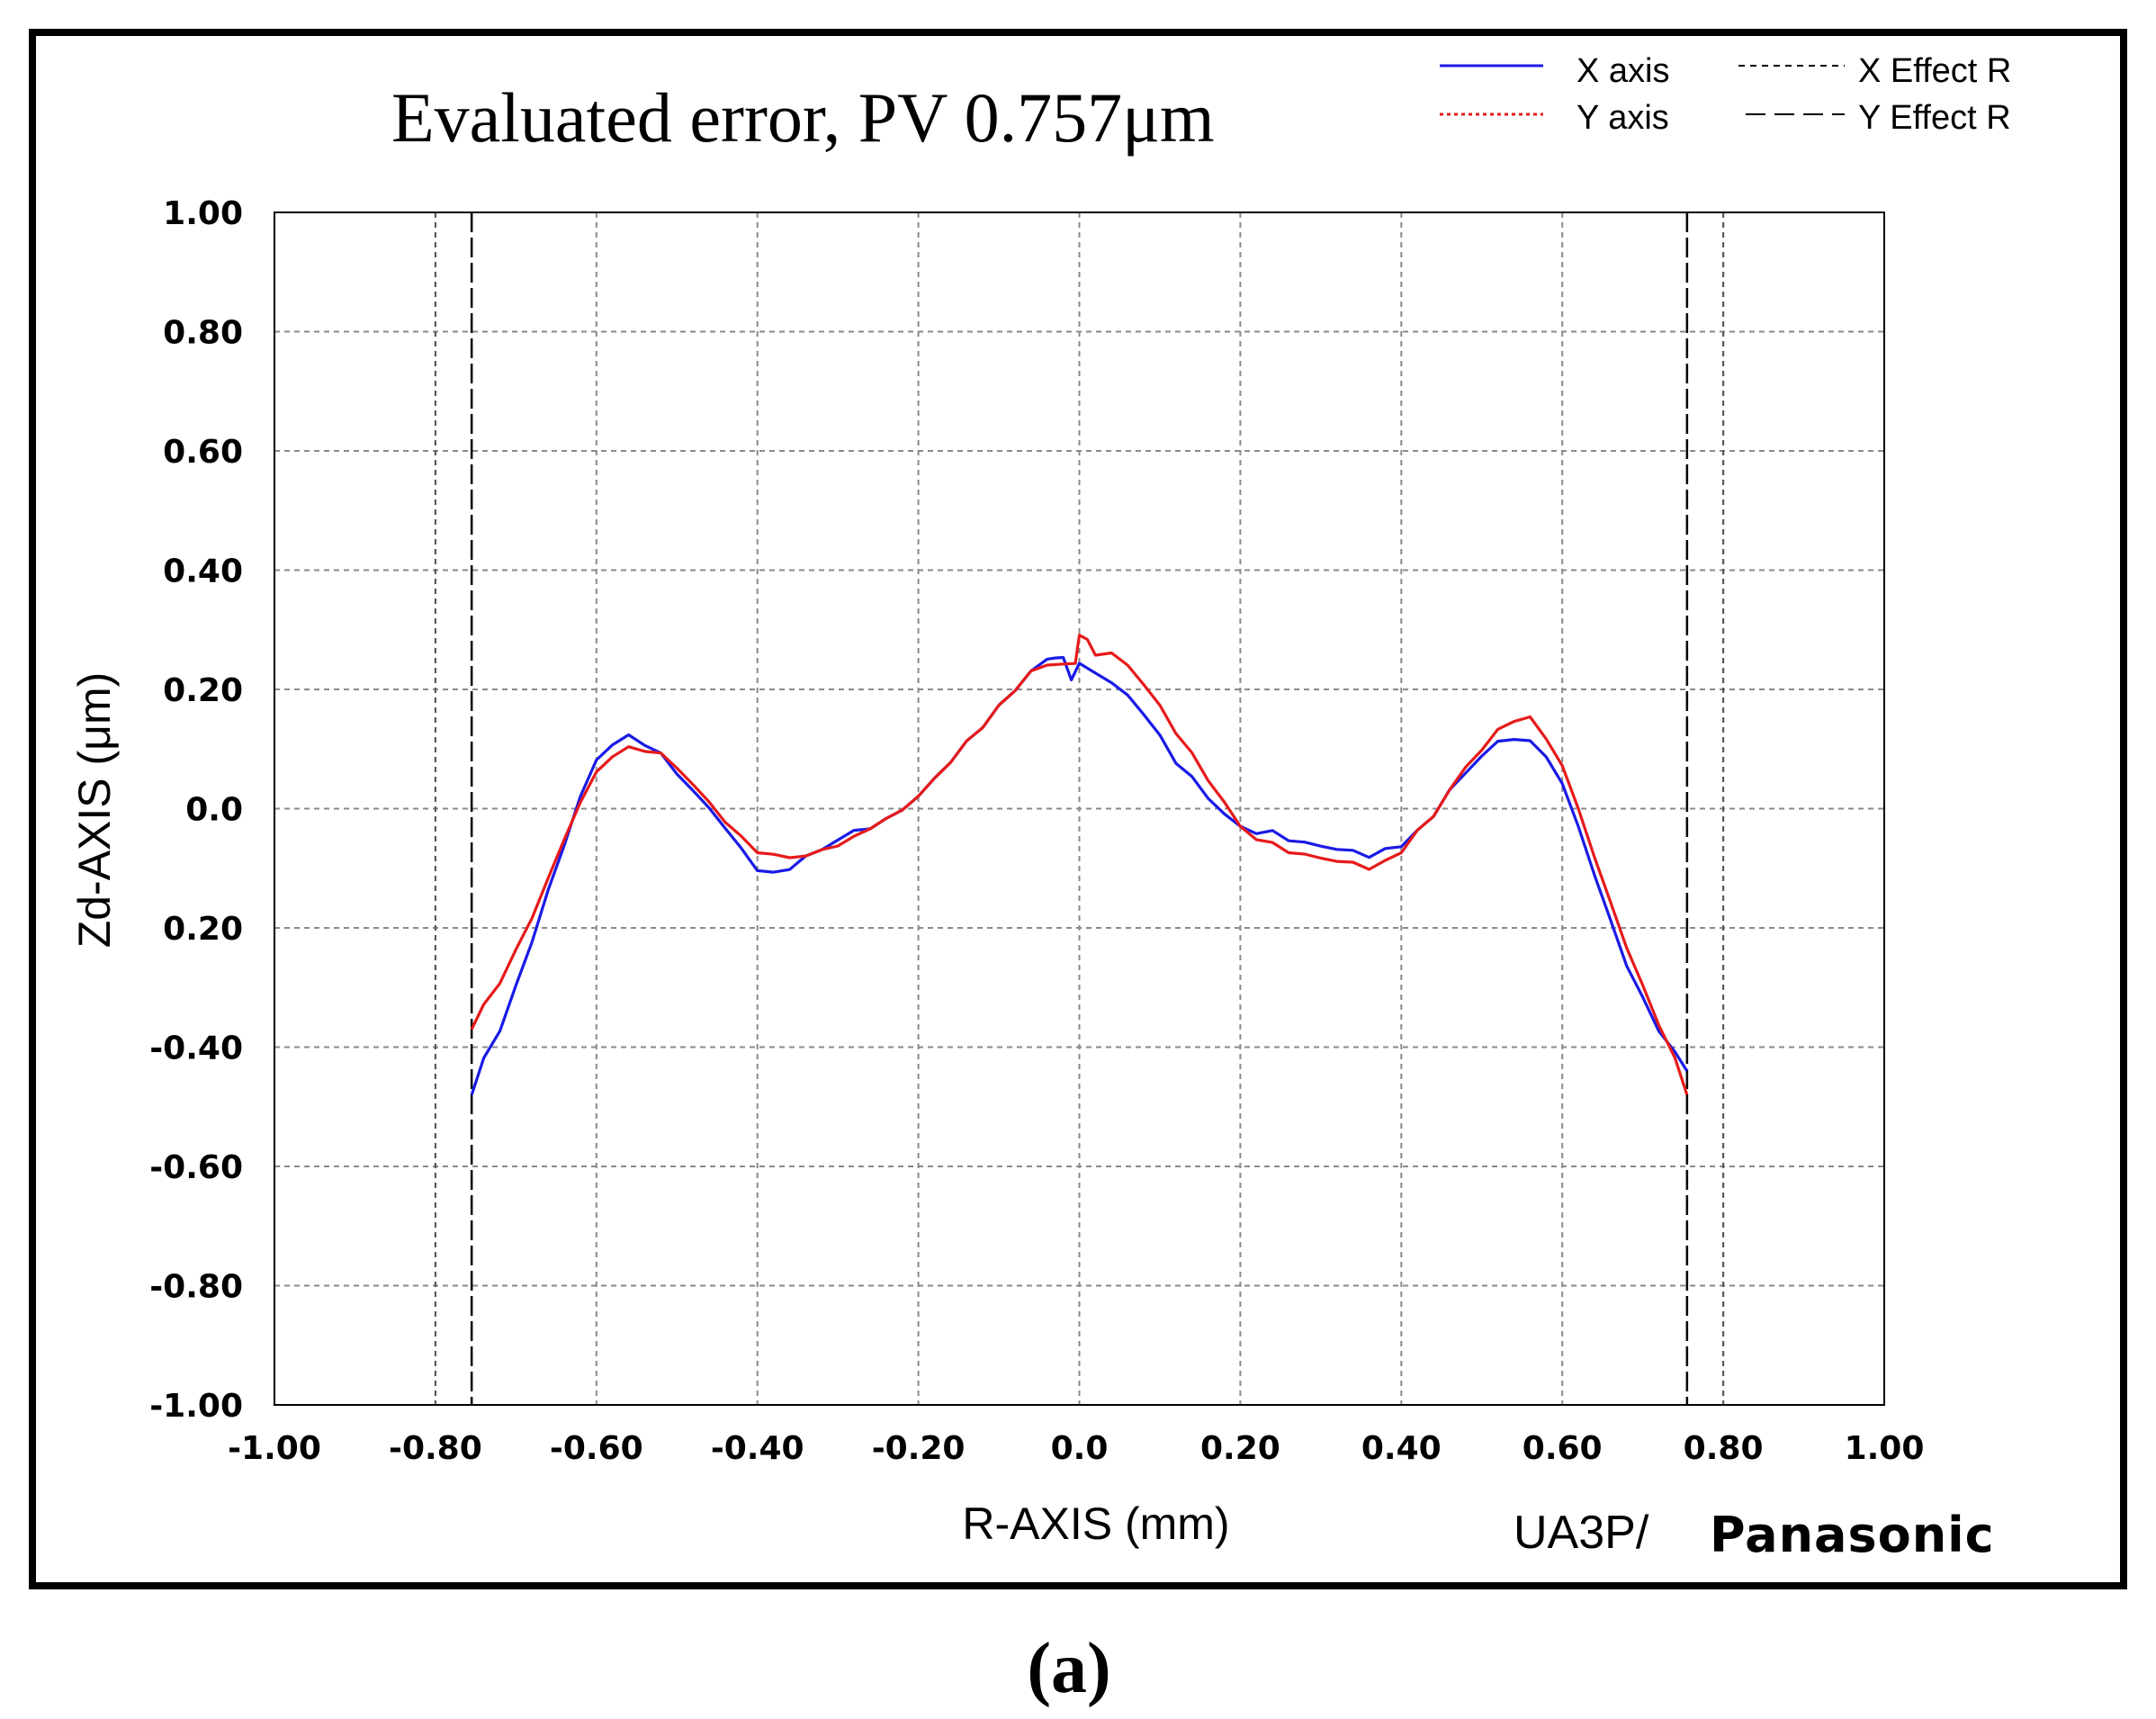 This screenshot has width=2156, height=1719. Describe the element at coordinates (1080, 1449) in the screenshot. I see `x-tick-label: 0.0` at that location.